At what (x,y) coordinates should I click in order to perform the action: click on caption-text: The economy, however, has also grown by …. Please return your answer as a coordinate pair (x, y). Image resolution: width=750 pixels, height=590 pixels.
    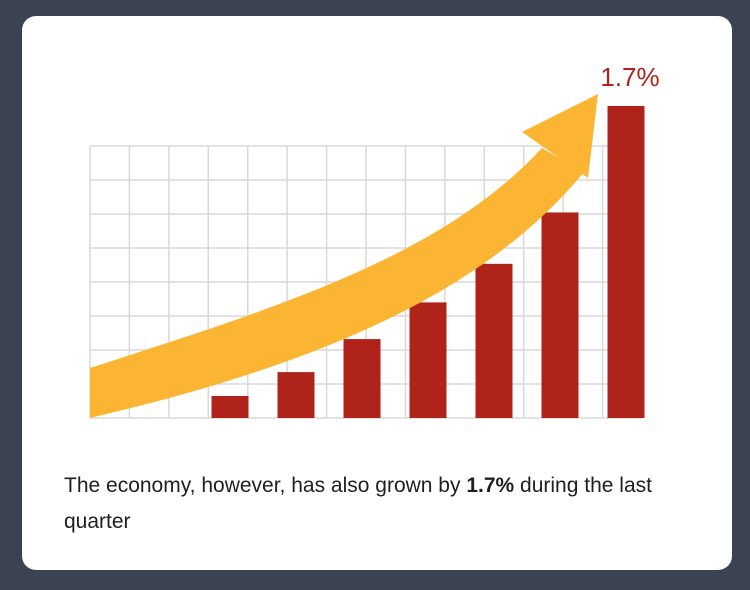
    Looking at the image, I should click on (384, 504).